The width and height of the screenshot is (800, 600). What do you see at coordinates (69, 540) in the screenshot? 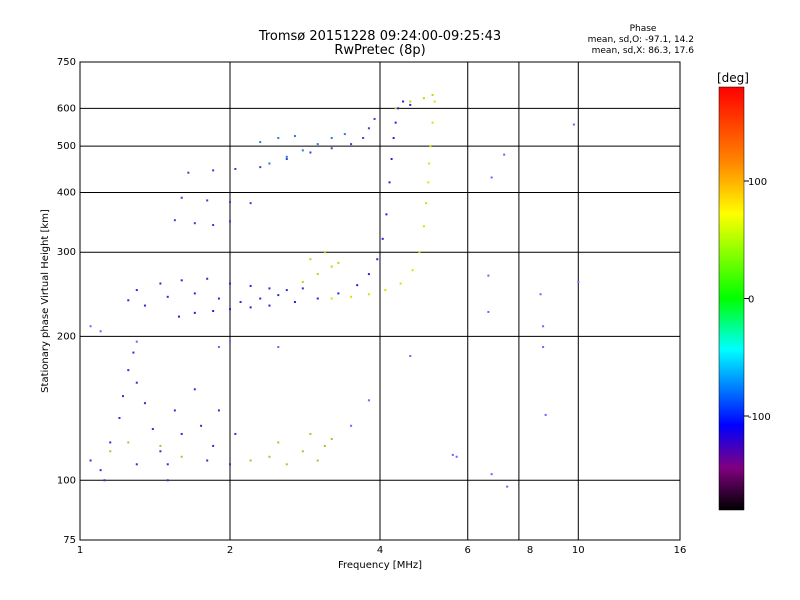
I see `y-tick-label: 75` at bounding box center [69, 540].